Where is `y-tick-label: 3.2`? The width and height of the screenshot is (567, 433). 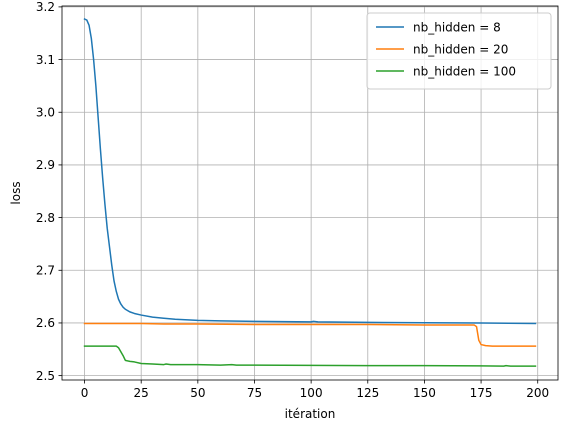 y-tick-label: 3.2 is located at coordinates (45, 7).